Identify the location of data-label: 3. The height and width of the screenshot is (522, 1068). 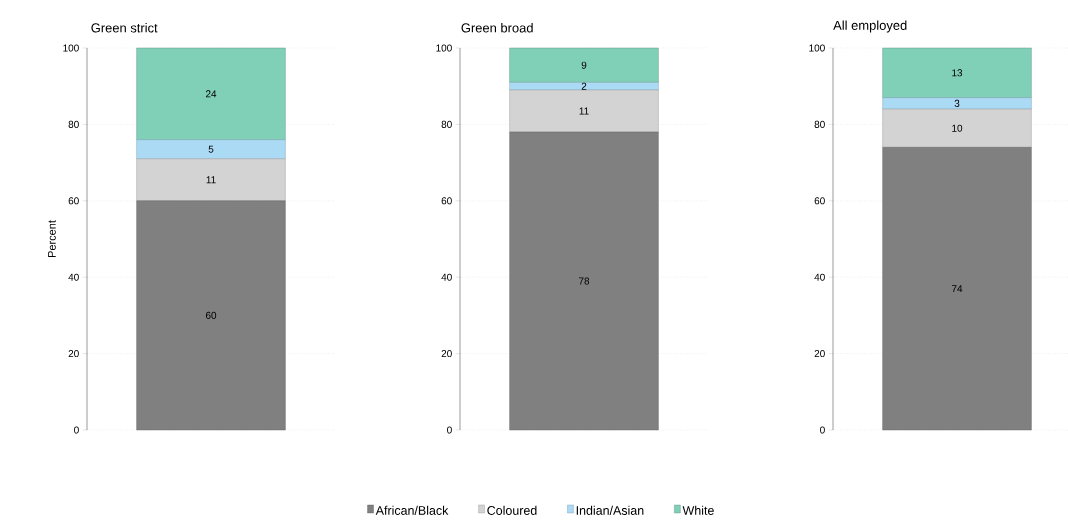
(957, 103).